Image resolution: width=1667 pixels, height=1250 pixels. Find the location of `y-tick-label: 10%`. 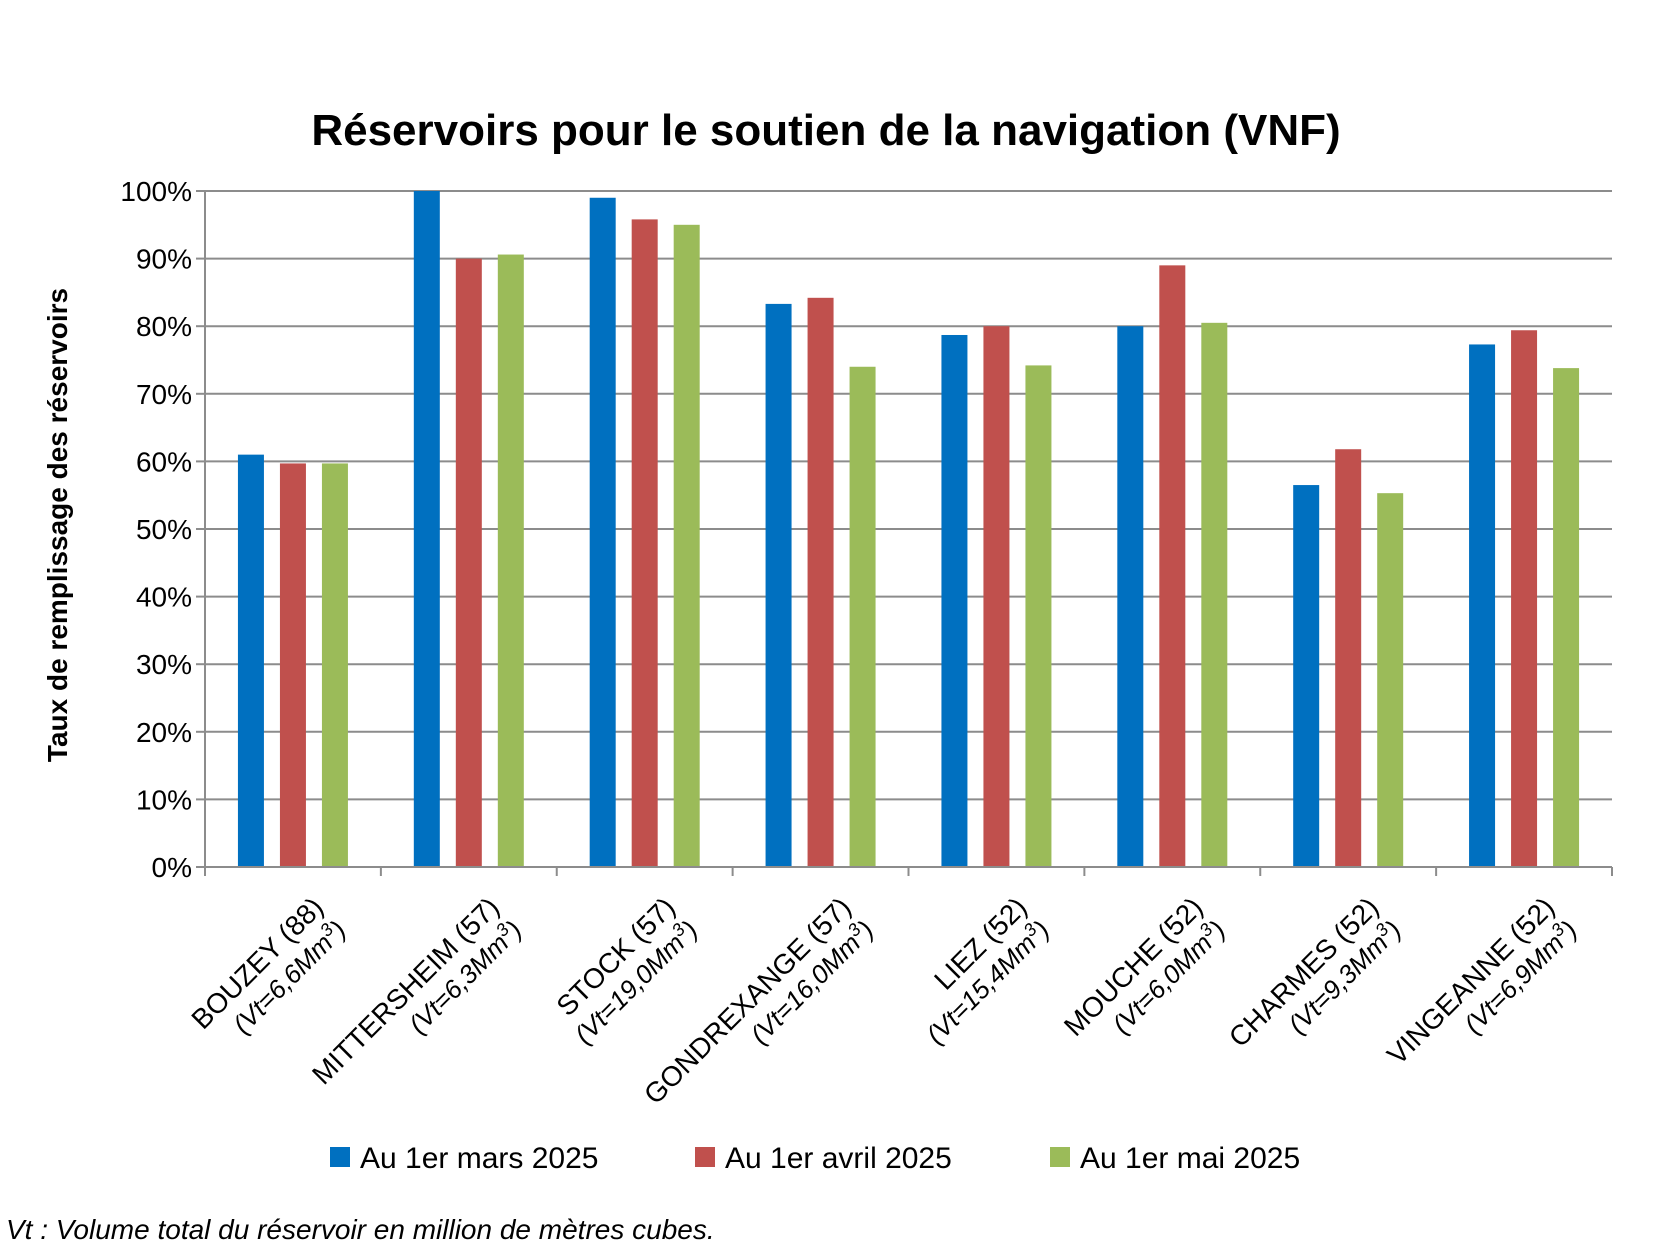

y-tick-label: 10% is located at coordinates (164, 799).